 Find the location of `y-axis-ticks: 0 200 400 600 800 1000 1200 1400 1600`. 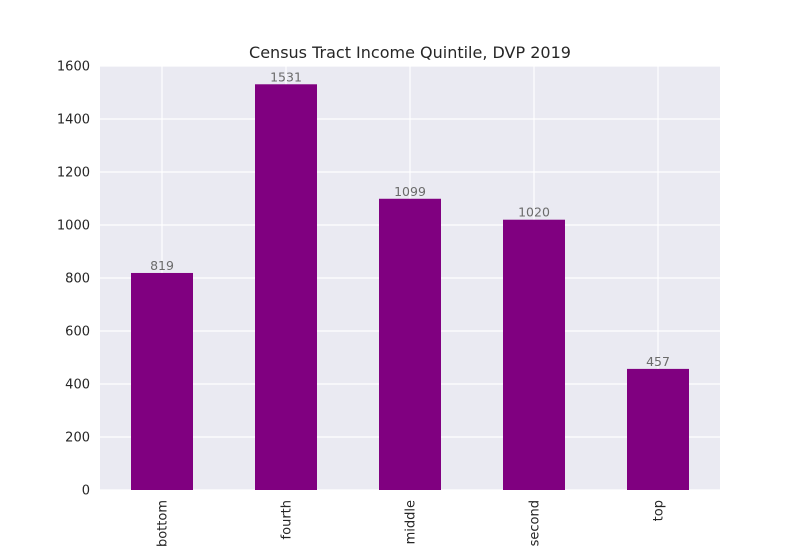

y-axis-ticks: 0 200 400 600 800 1000 1200 1400 1600 is located at coordinates (73, 279).